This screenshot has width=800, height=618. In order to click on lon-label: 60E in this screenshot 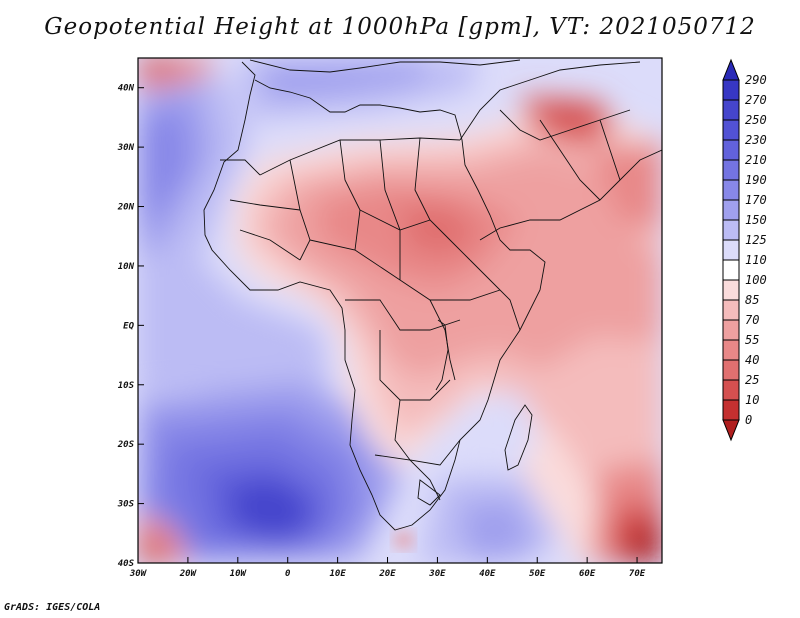, I will do `click(587, 574)`.